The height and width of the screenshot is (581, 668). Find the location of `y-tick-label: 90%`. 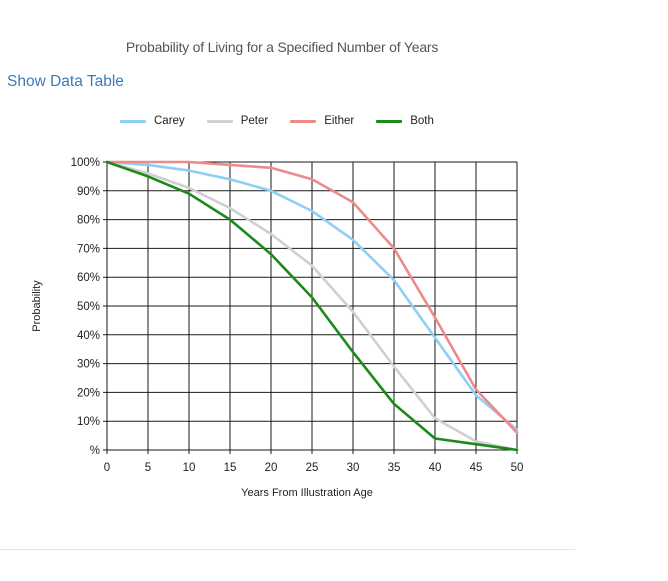

y-tick-label: 90% is located at coordinates (88, 192).